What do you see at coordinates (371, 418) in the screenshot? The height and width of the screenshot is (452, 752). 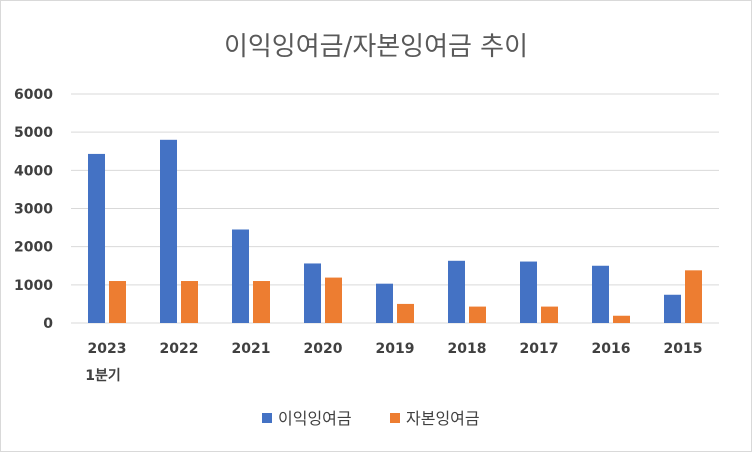 I see `legend: 이익잉여금 자본잉여금` at bounding box center [371, 418].